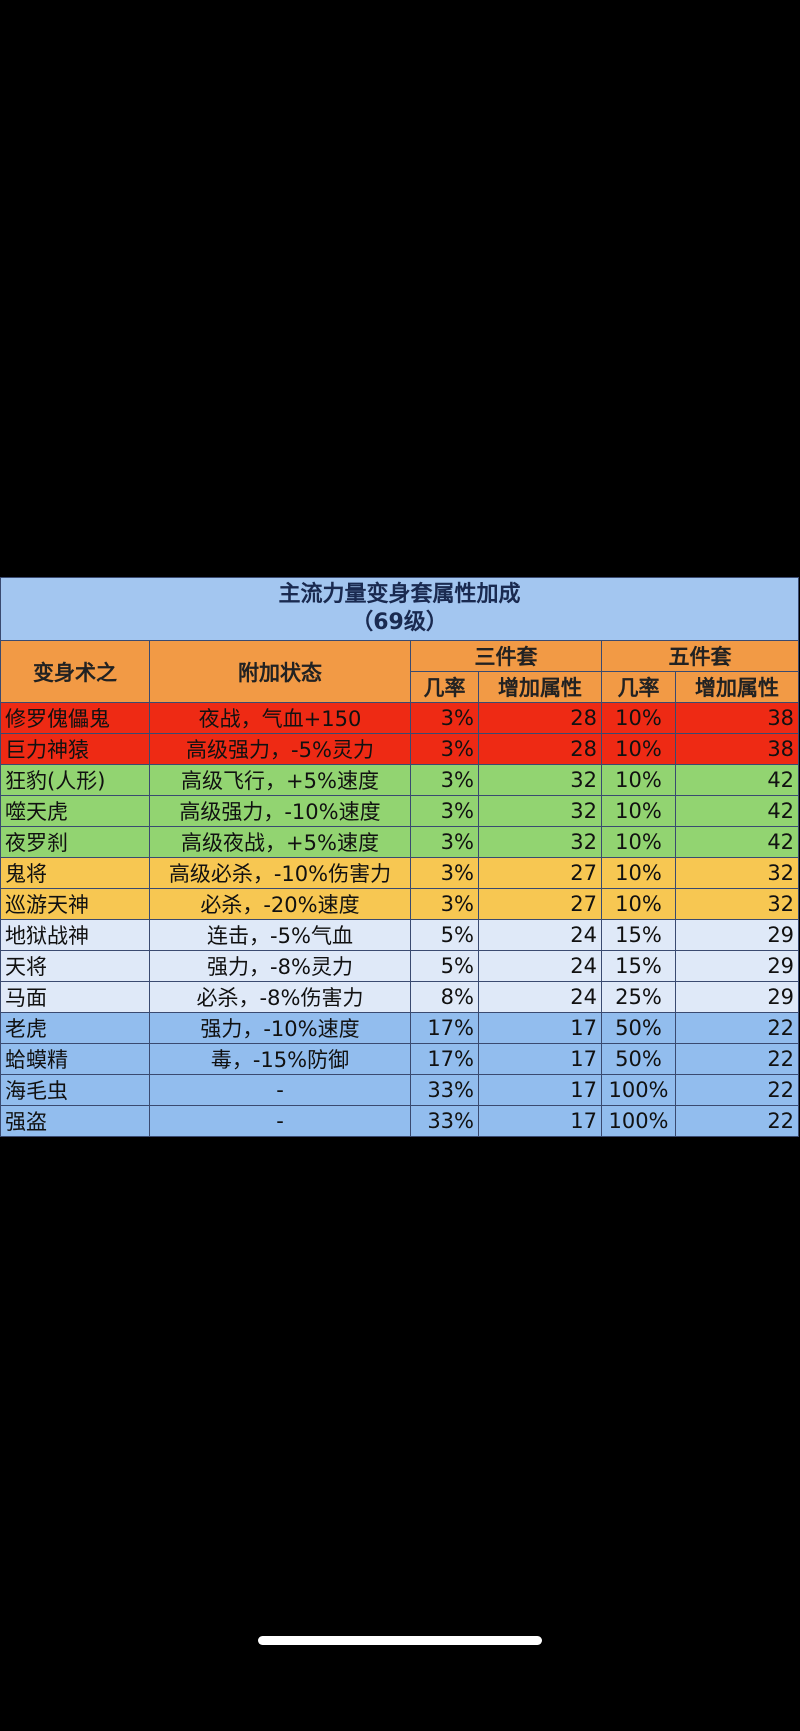 Image resolution: width=800 pixels, height=1731 pixels. What do you see at coordinates (75, 1028) in the screenshot?
I see `row-name: 老虎` at bounding box center [75, 1028].